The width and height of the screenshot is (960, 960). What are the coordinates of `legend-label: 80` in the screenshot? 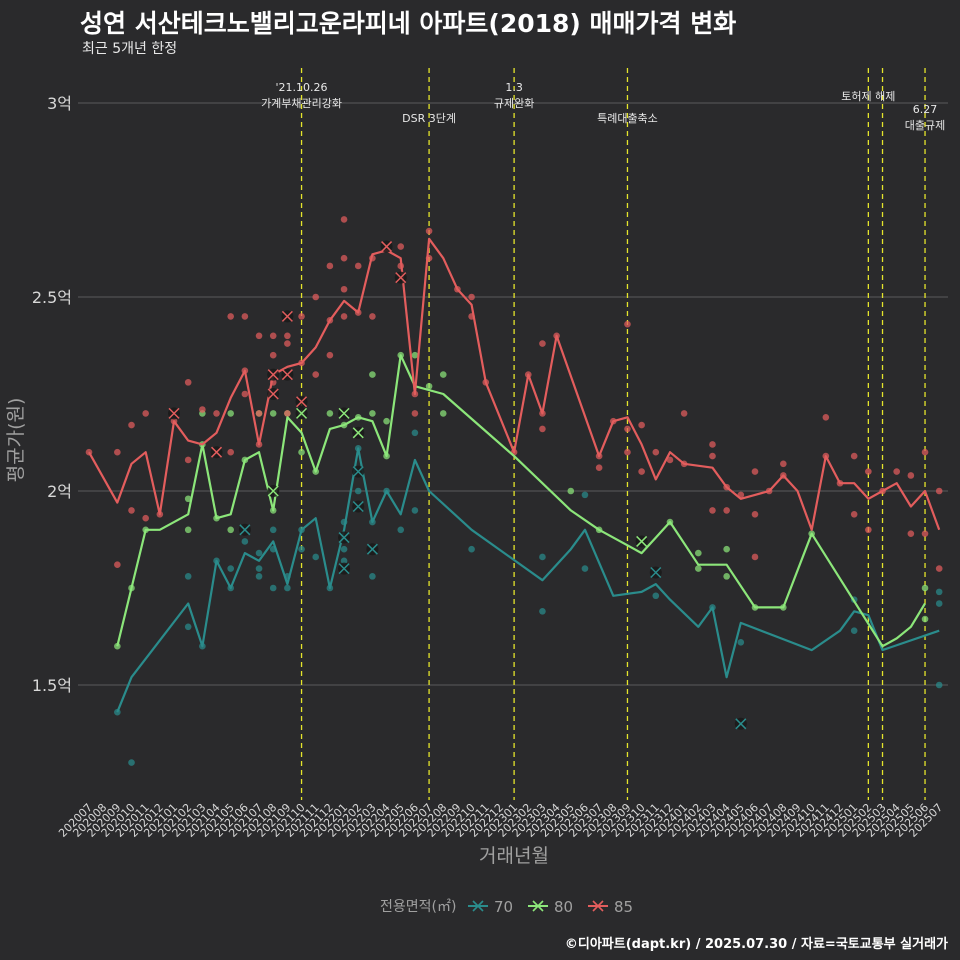 It's located at (563, 907).